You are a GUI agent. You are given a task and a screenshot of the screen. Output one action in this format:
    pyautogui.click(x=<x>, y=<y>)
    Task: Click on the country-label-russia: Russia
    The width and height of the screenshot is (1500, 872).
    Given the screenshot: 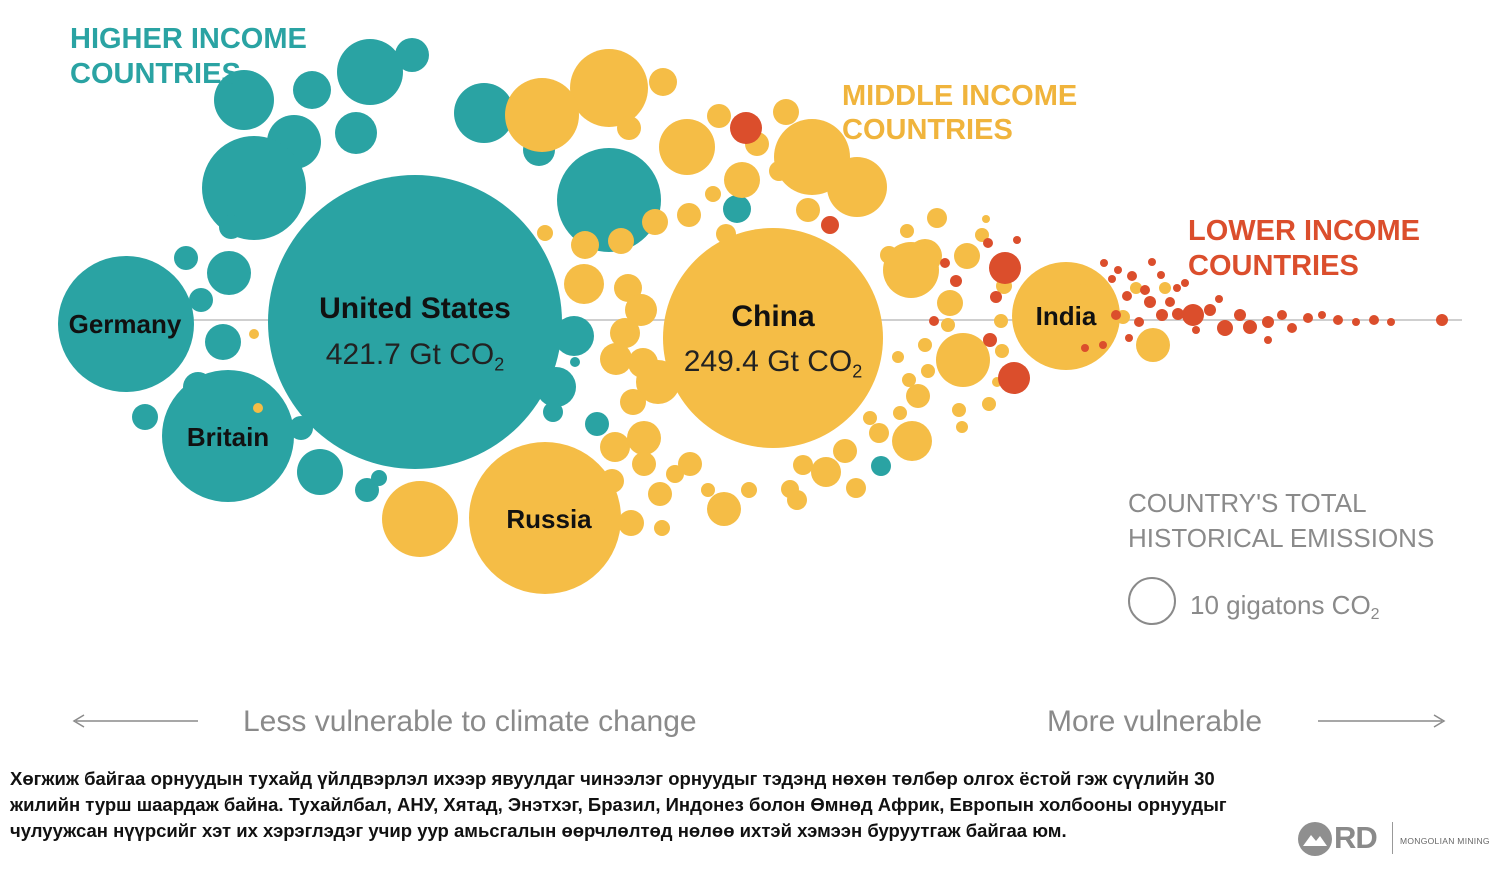 What is the action you would take?
    pyautogui.click(x=549, y=519)
    